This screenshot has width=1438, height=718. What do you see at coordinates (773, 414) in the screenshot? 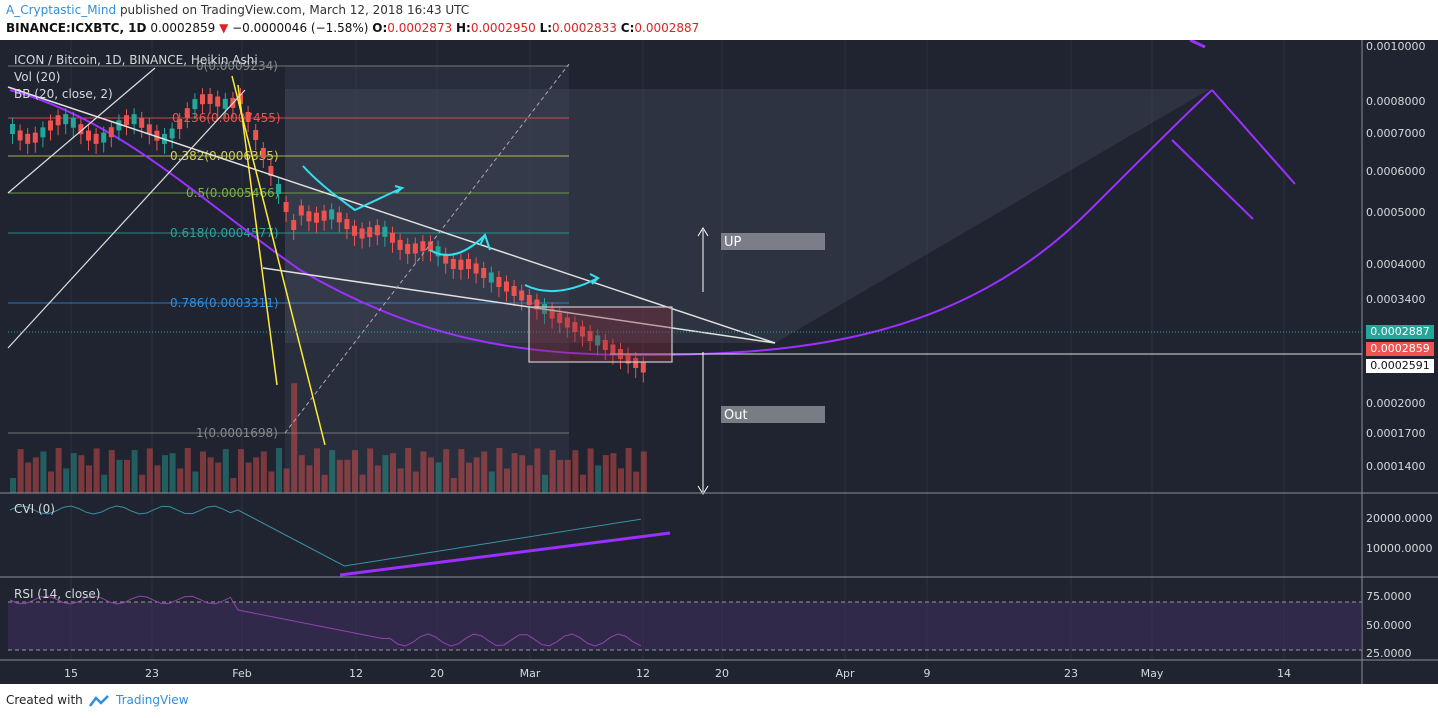
I see `out-label-box` at bounding box center [773, 414].